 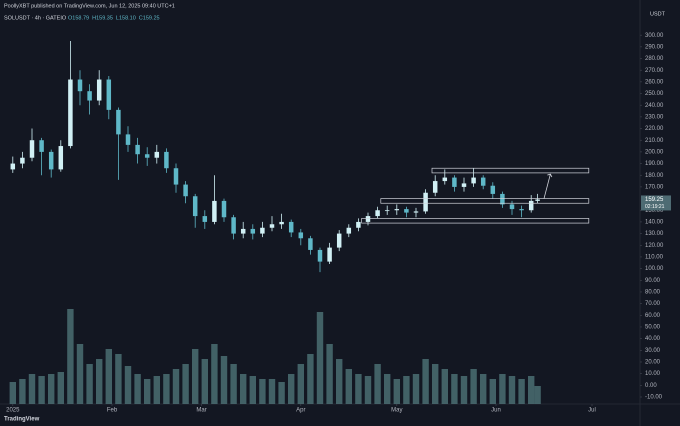 I want to click on y-tick-label: 10.00, so click(x=653, y=374).